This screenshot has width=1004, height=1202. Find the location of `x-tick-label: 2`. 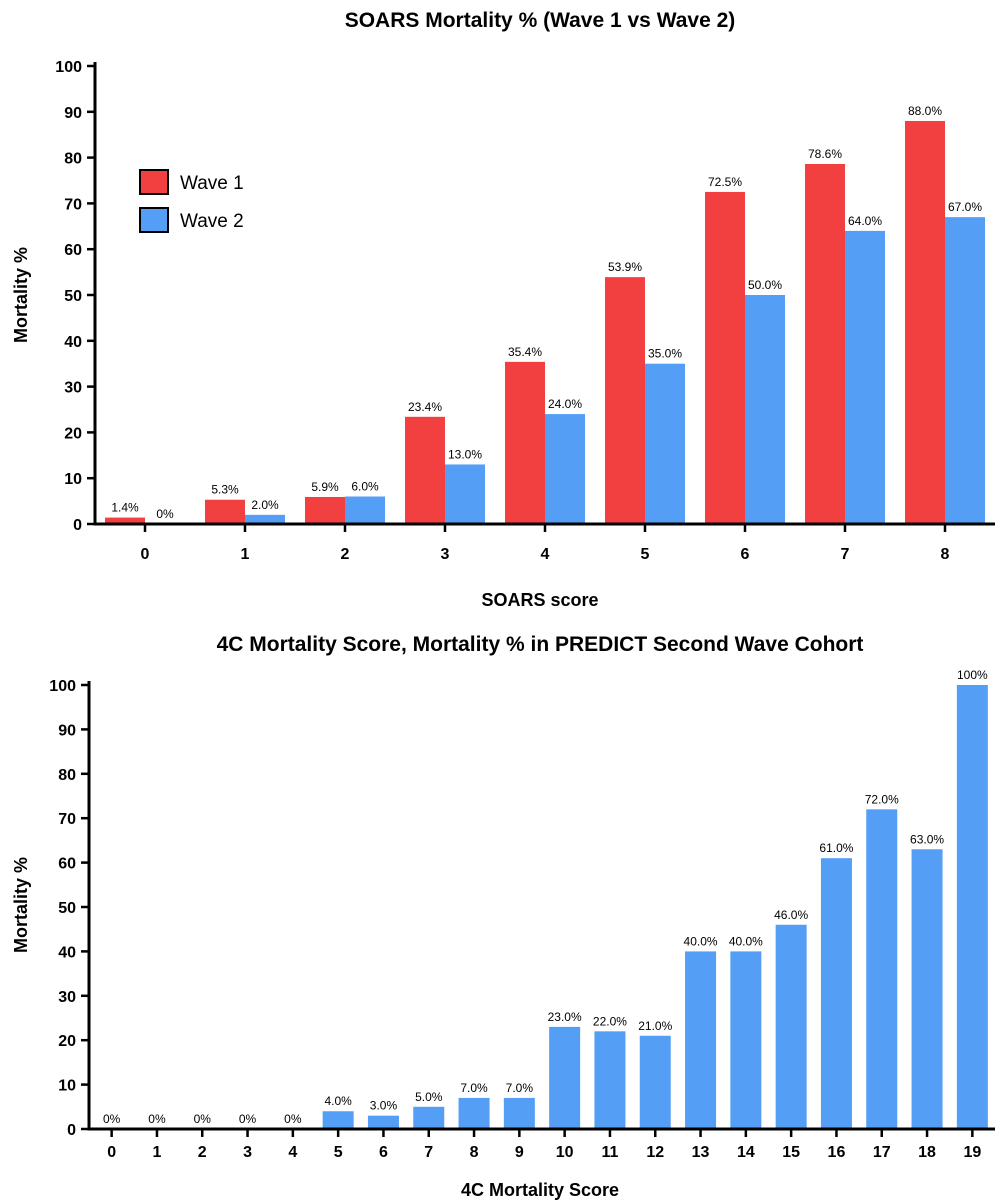

x-tick-label: 2 is located at coordinates (202, 1152).